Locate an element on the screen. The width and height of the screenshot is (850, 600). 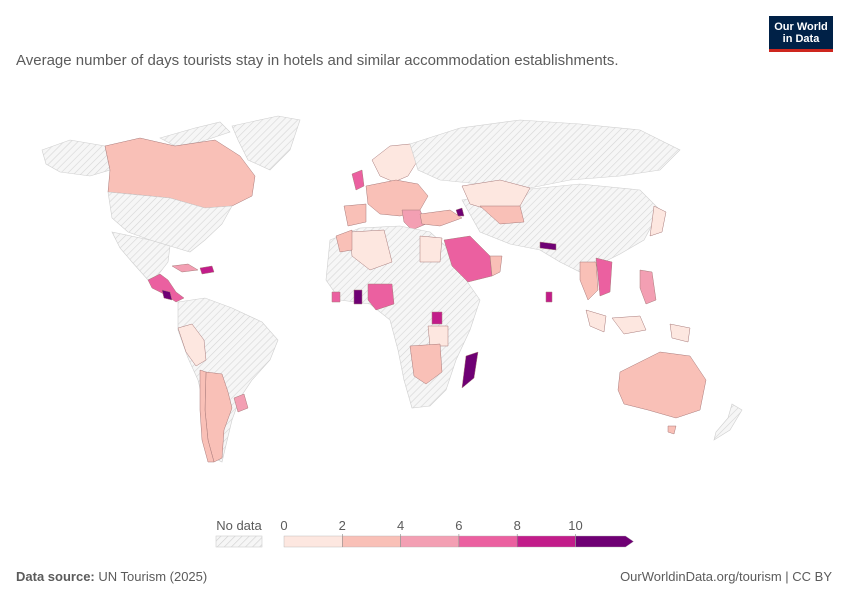
ghana is located at coordinates (358, 297).